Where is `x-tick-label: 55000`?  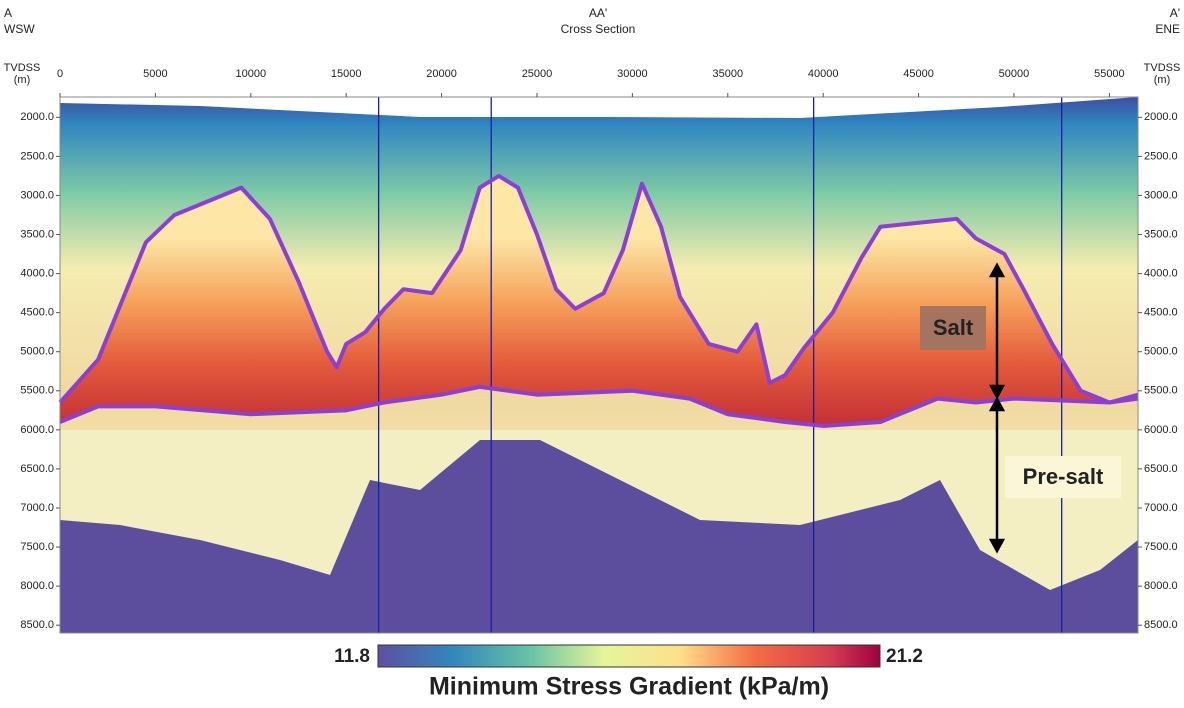
x-tick-label: 55000 is located at coordinates (1109, 74).